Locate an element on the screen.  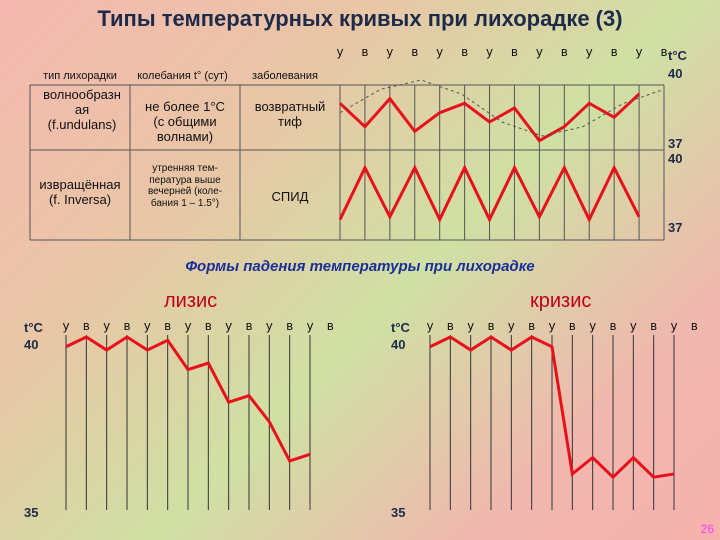
row1-fluct: не более 1°С (с общими волнами) is located at coordinates (185, 121).